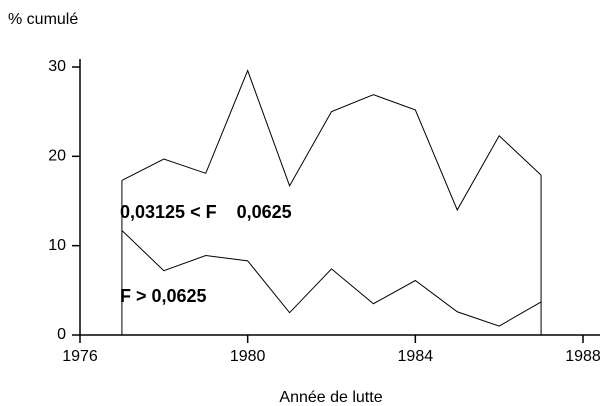  What do you see at coordinates (57, 66) in the screenshot?
I see `y-tick-label: 30` at bounding box center [57, 66].